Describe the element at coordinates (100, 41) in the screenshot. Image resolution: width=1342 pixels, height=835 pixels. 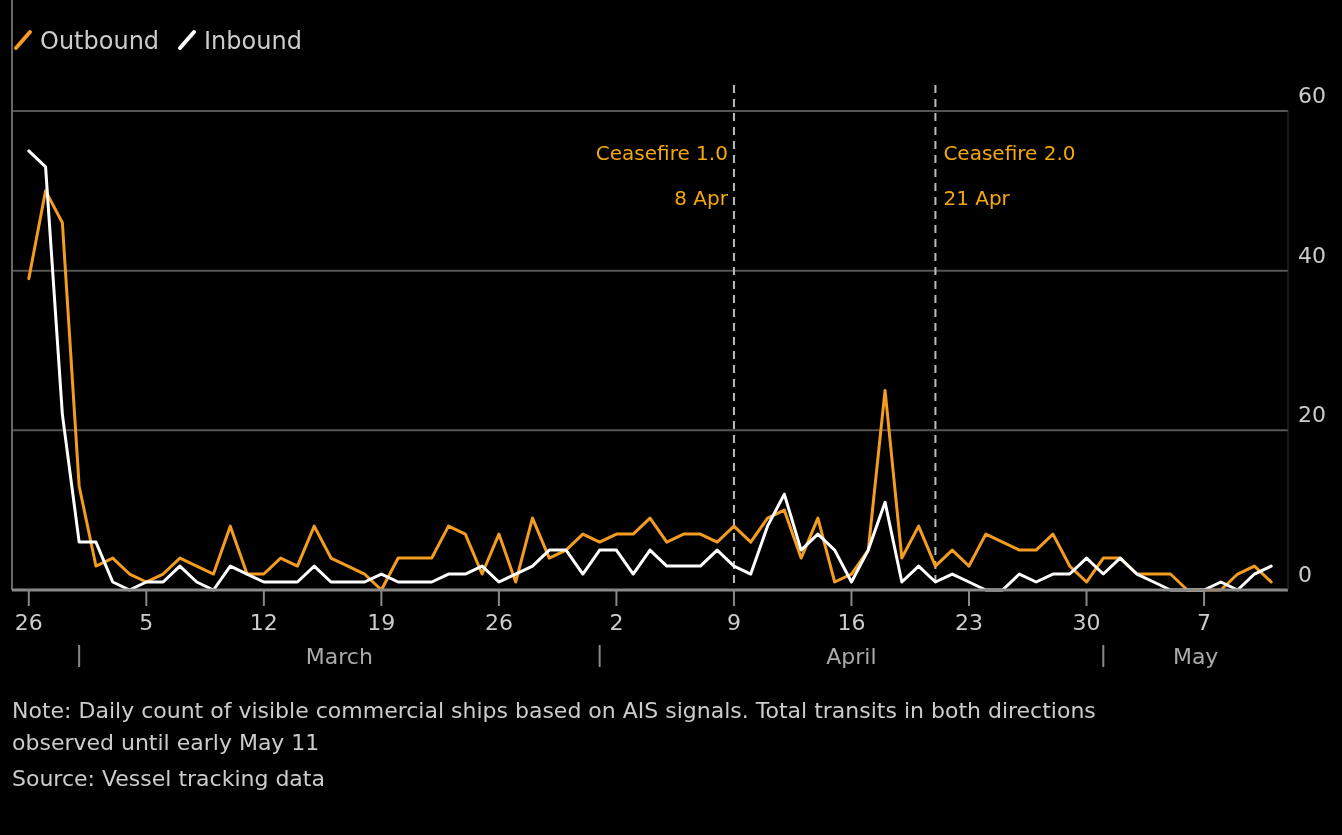
I see `legend-label: Outbound` at that location.